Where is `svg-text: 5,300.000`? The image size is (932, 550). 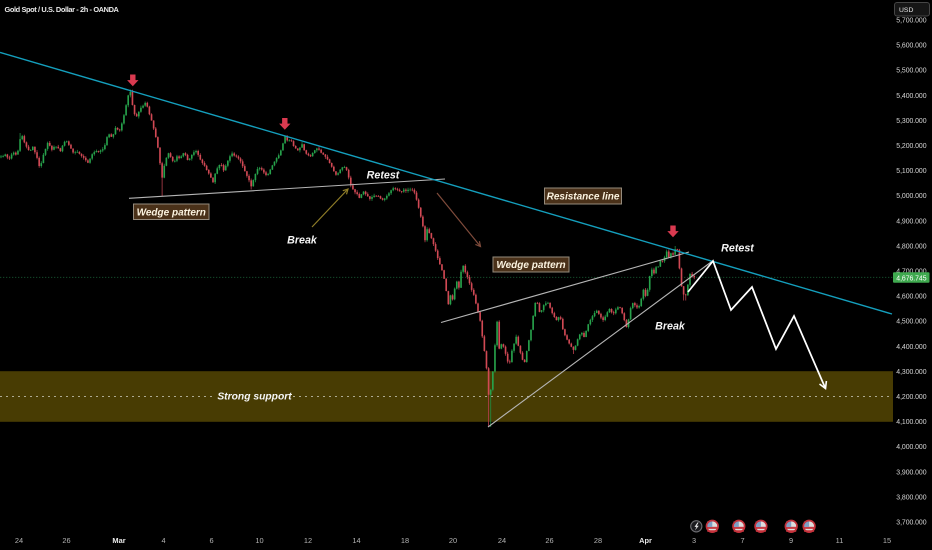
svg-text: 5,300.000 is located at coordinates (911, 121).